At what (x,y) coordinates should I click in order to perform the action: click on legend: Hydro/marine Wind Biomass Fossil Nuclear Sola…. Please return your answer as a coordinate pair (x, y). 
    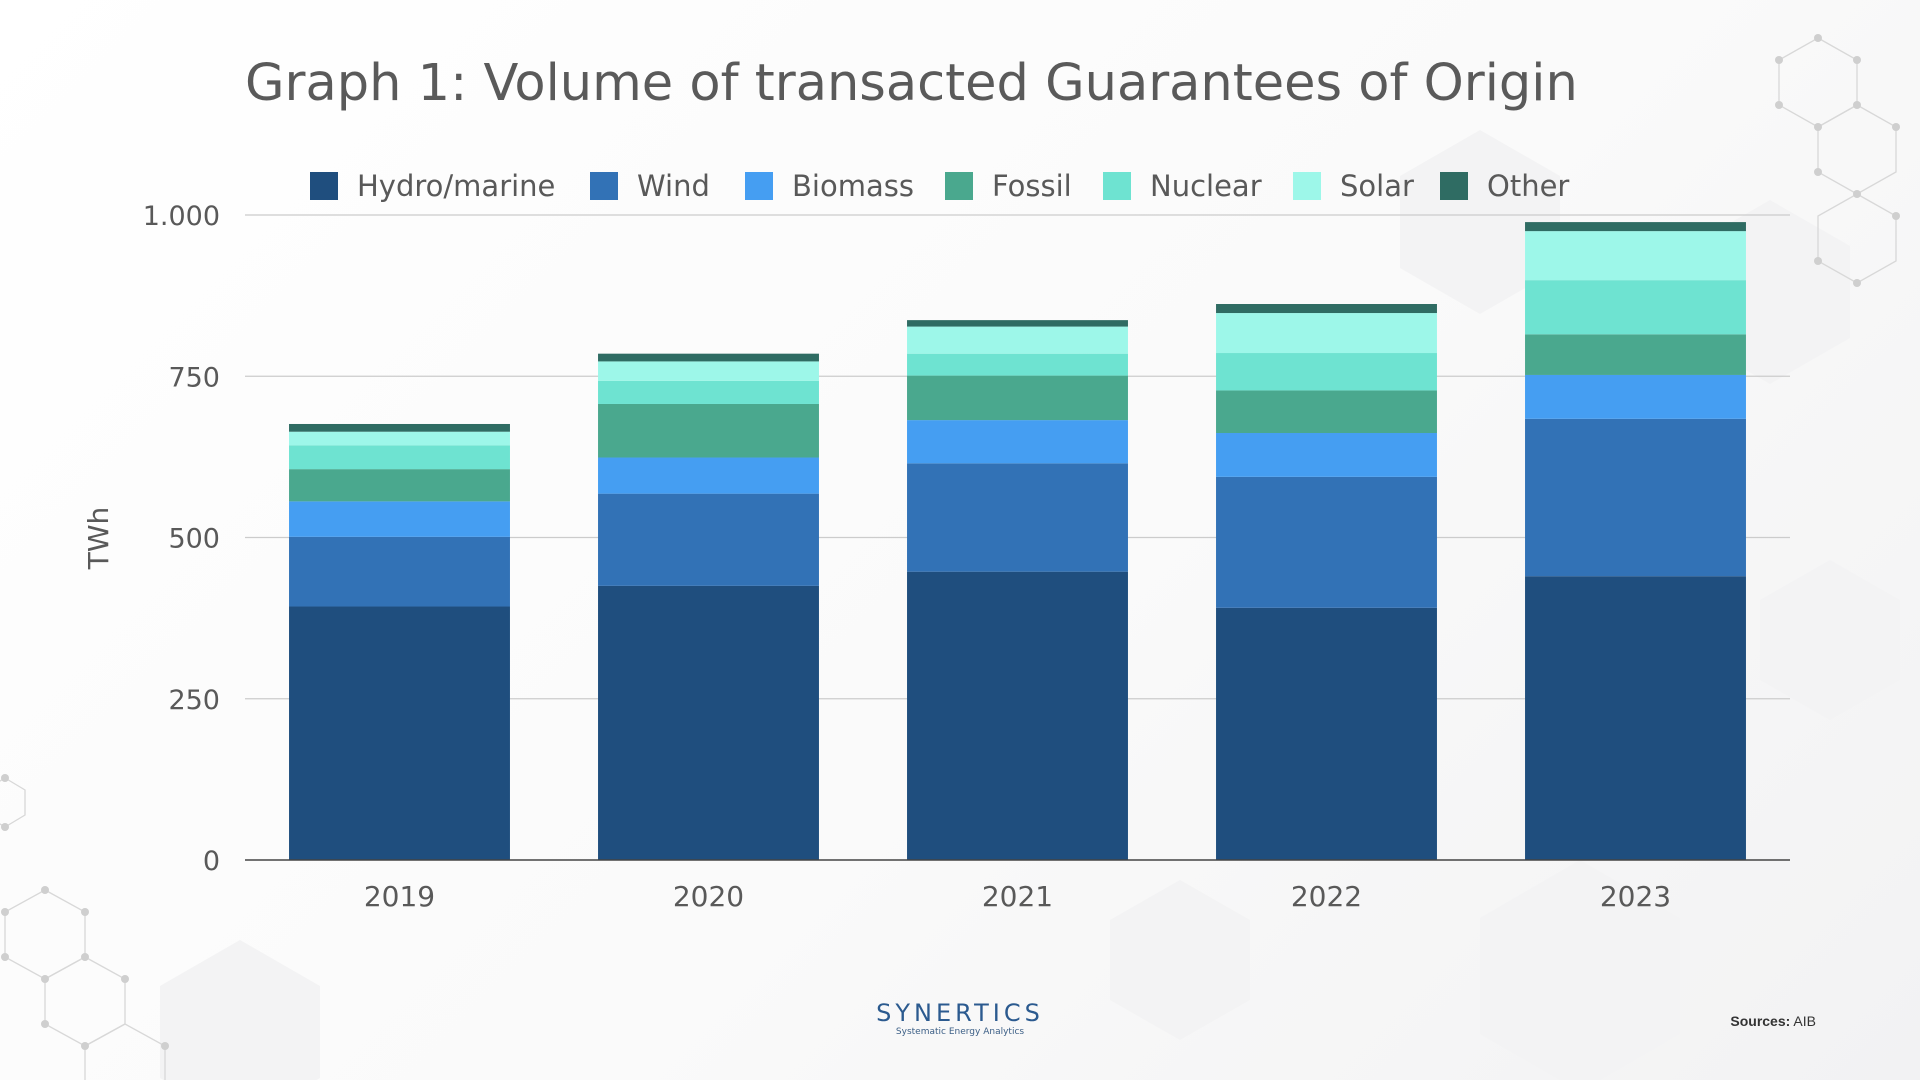
    Looking at the image, I should click on (939, 186).